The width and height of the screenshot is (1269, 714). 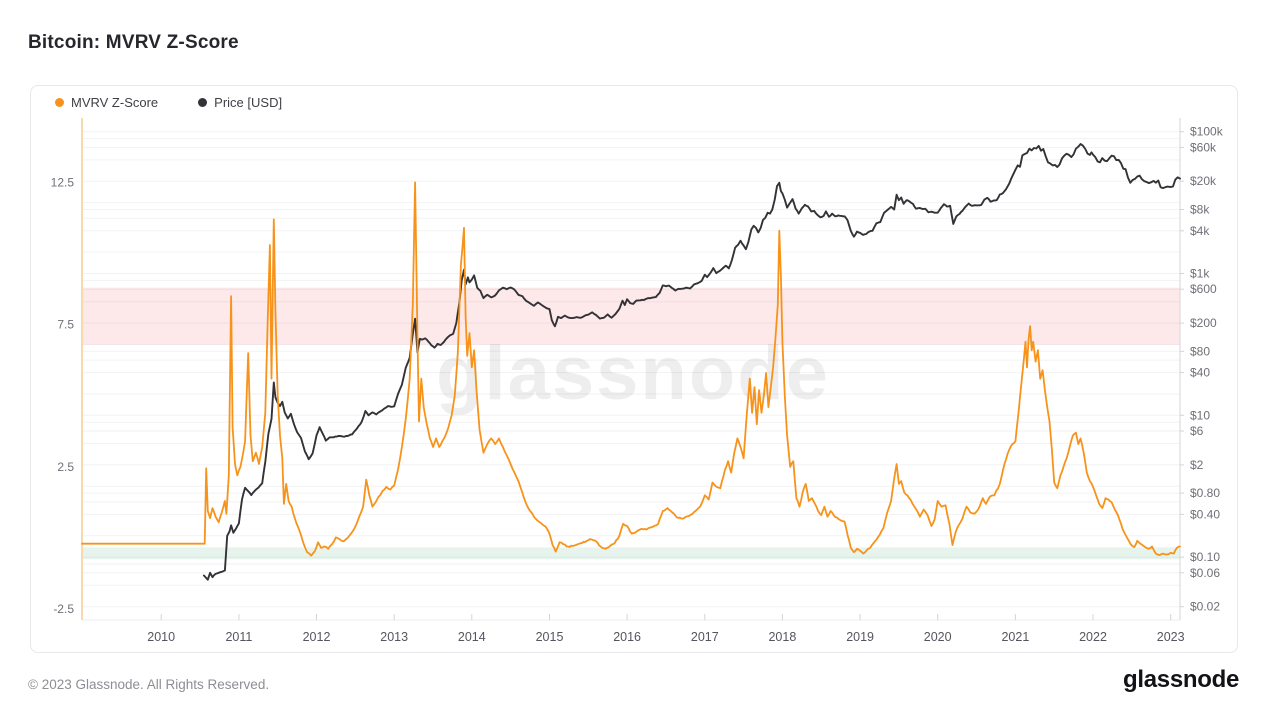 What do you see at coordinates (860, 637) in the screenshot?
I see `x-axis-year-label: 2019` at bounding box center [860, 637].